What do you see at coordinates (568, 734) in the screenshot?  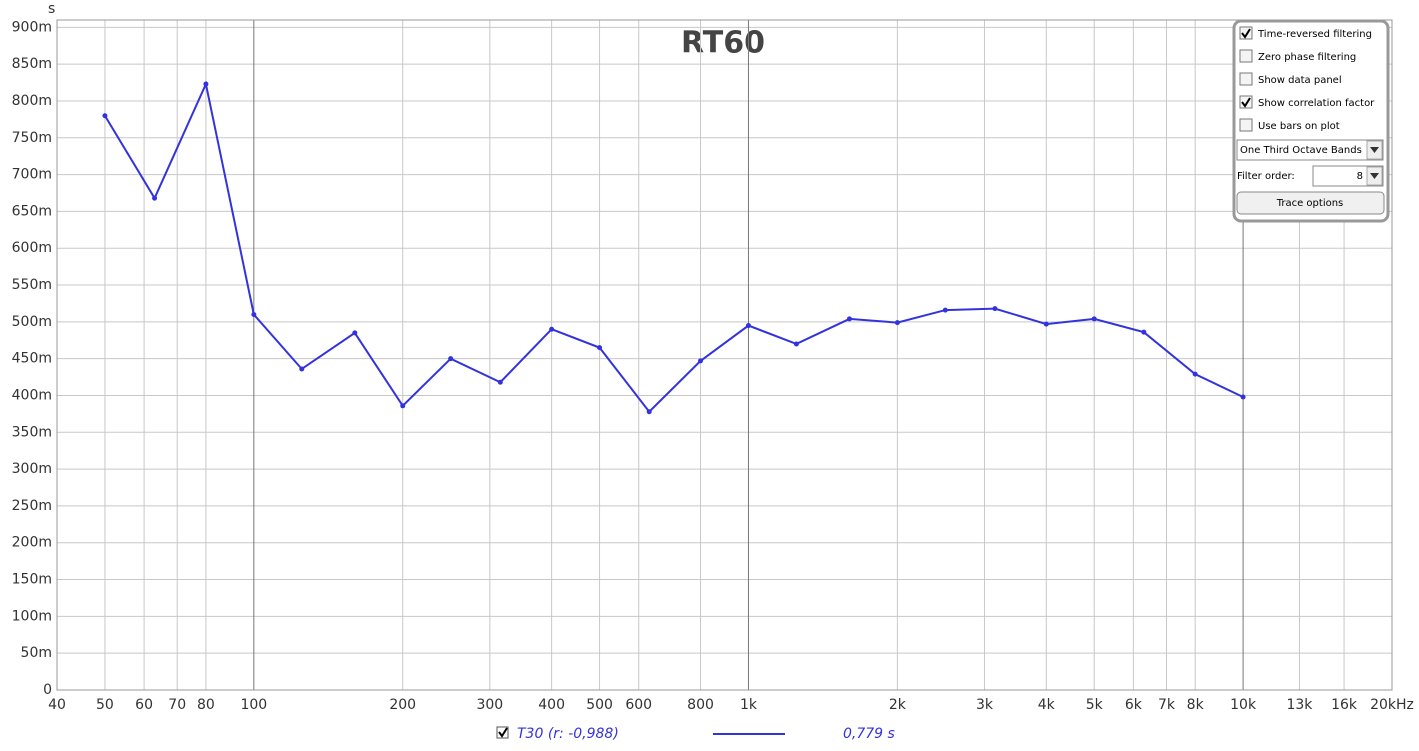 I see `legend-label: T30 (r: -0,988)` at bounding box center [568, 734].